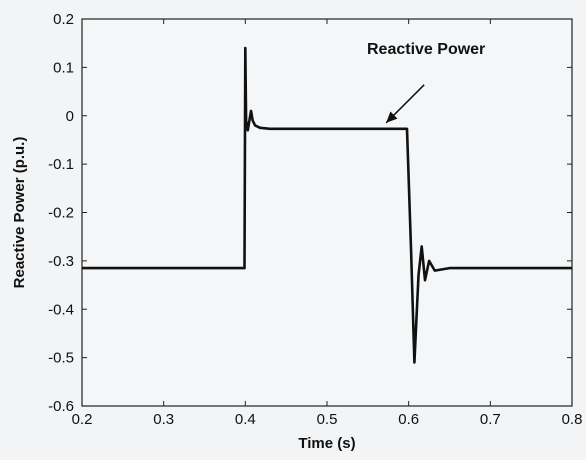 This screenshot has height=460, width=586. What do you see at coordinates (392, 117) in the screenshot?
I see `annotation-arrowhead` at bounding box center [392, 117].